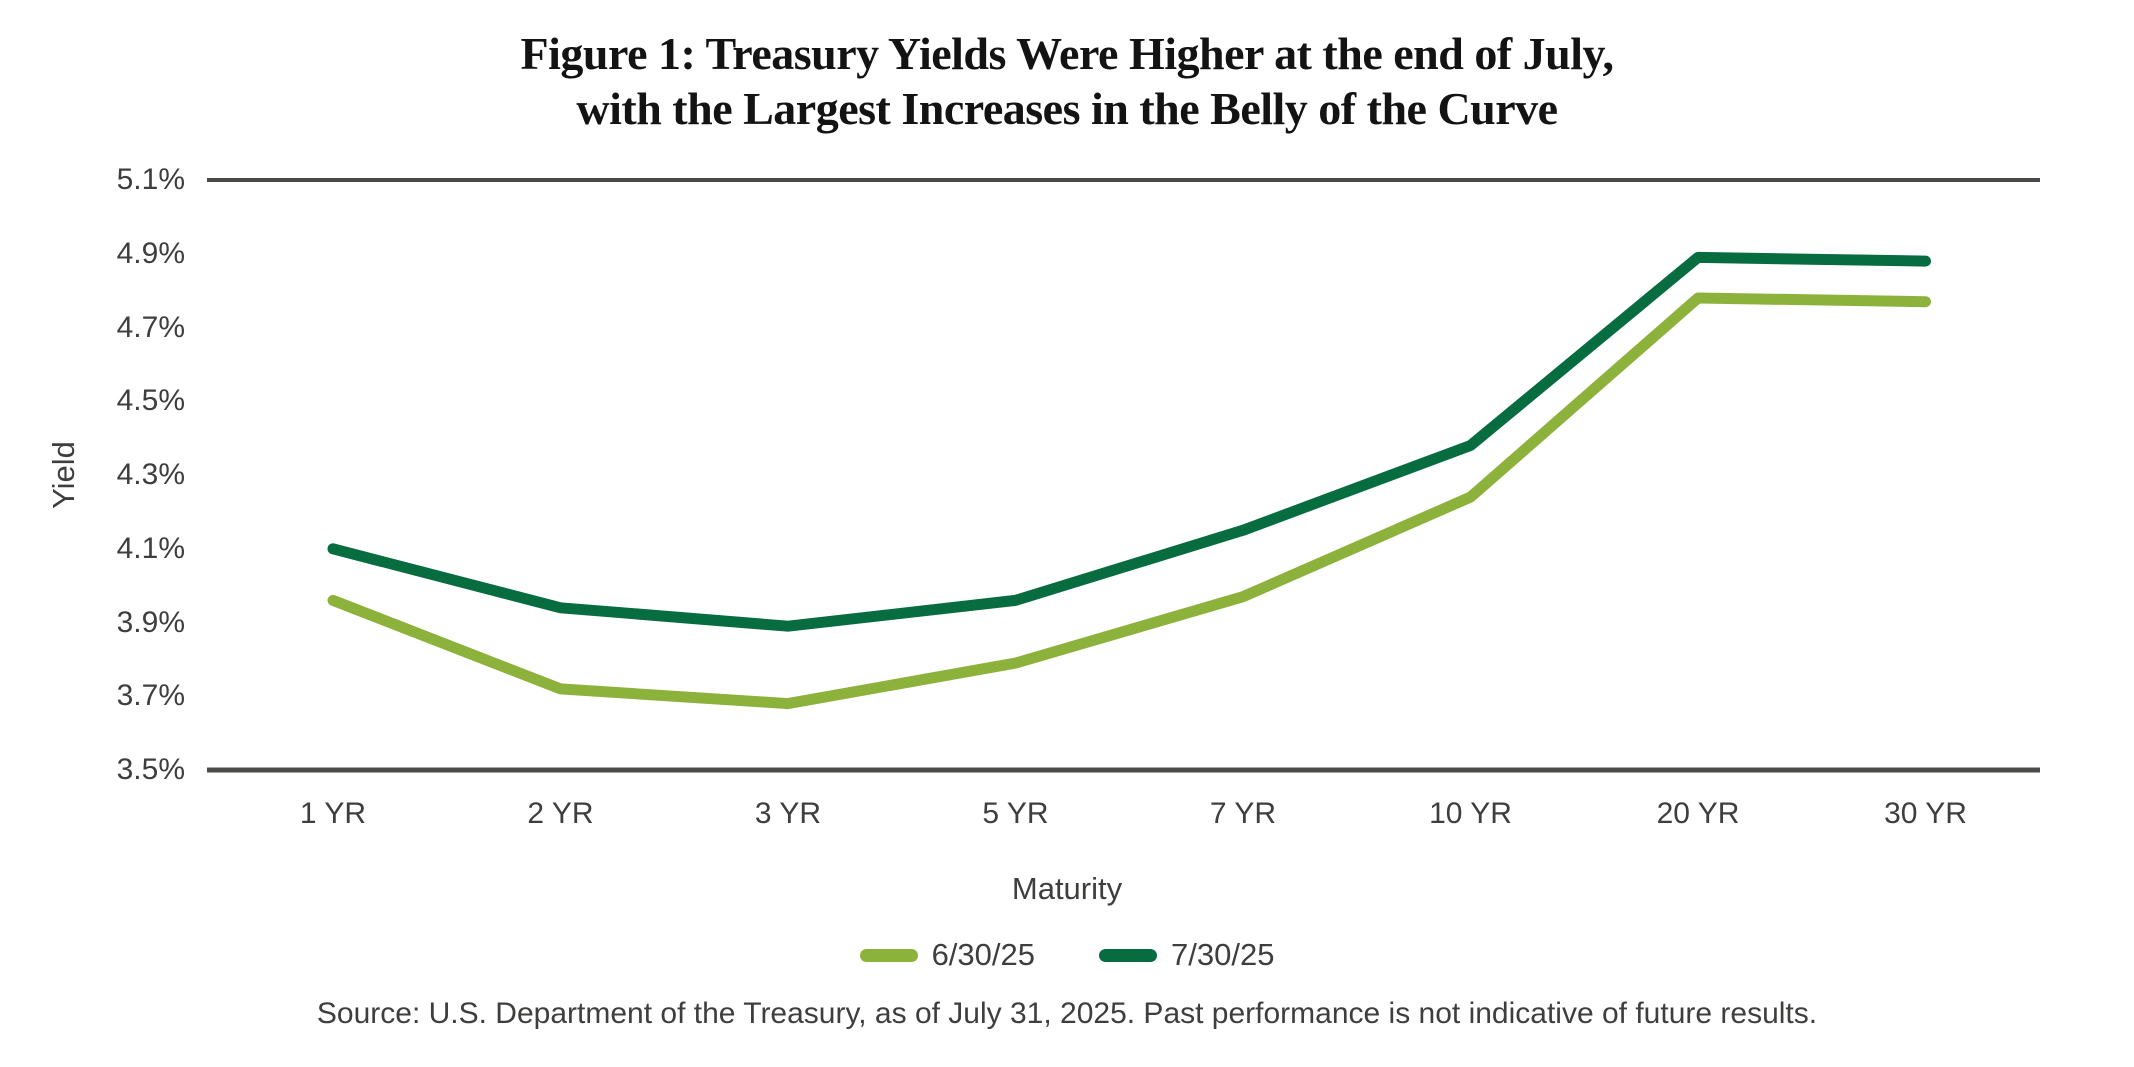 The image size is (2134, 1067). Describe the element at coordinates (150, 769) in the screenshot. I see `y-tick-label: 3.5%` at that location.